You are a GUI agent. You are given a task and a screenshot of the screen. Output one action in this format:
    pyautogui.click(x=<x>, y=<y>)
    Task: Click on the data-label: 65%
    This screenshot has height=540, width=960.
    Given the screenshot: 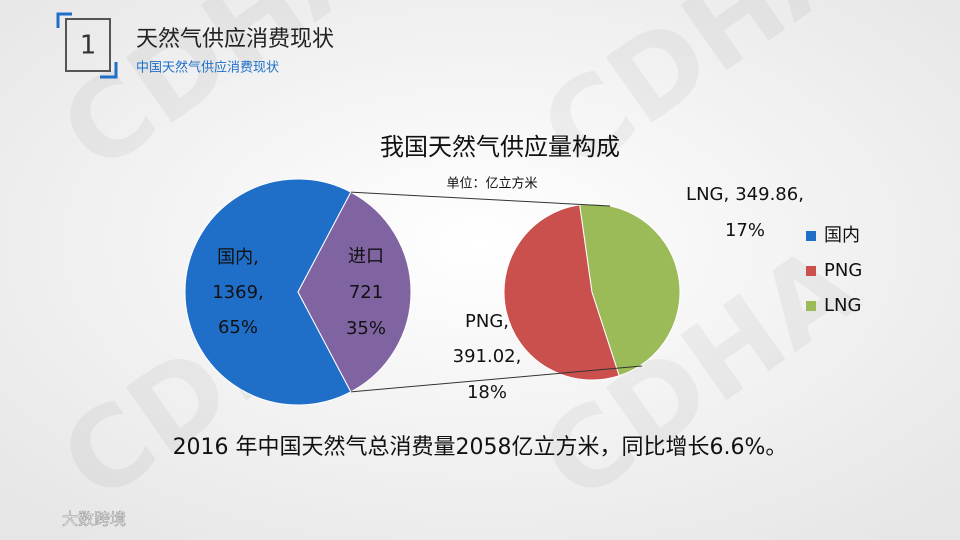 What is the action you would take?
    pyautogui.click(x=238, y=327)
    